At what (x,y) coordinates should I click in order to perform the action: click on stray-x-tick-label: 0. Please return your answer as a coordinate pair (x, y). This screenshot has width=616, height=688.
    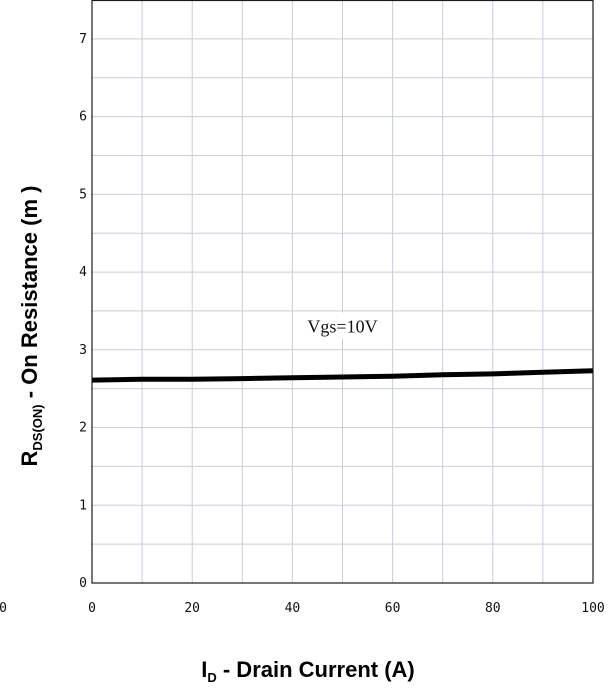
    Looking at the image, I should click on (3, 608).